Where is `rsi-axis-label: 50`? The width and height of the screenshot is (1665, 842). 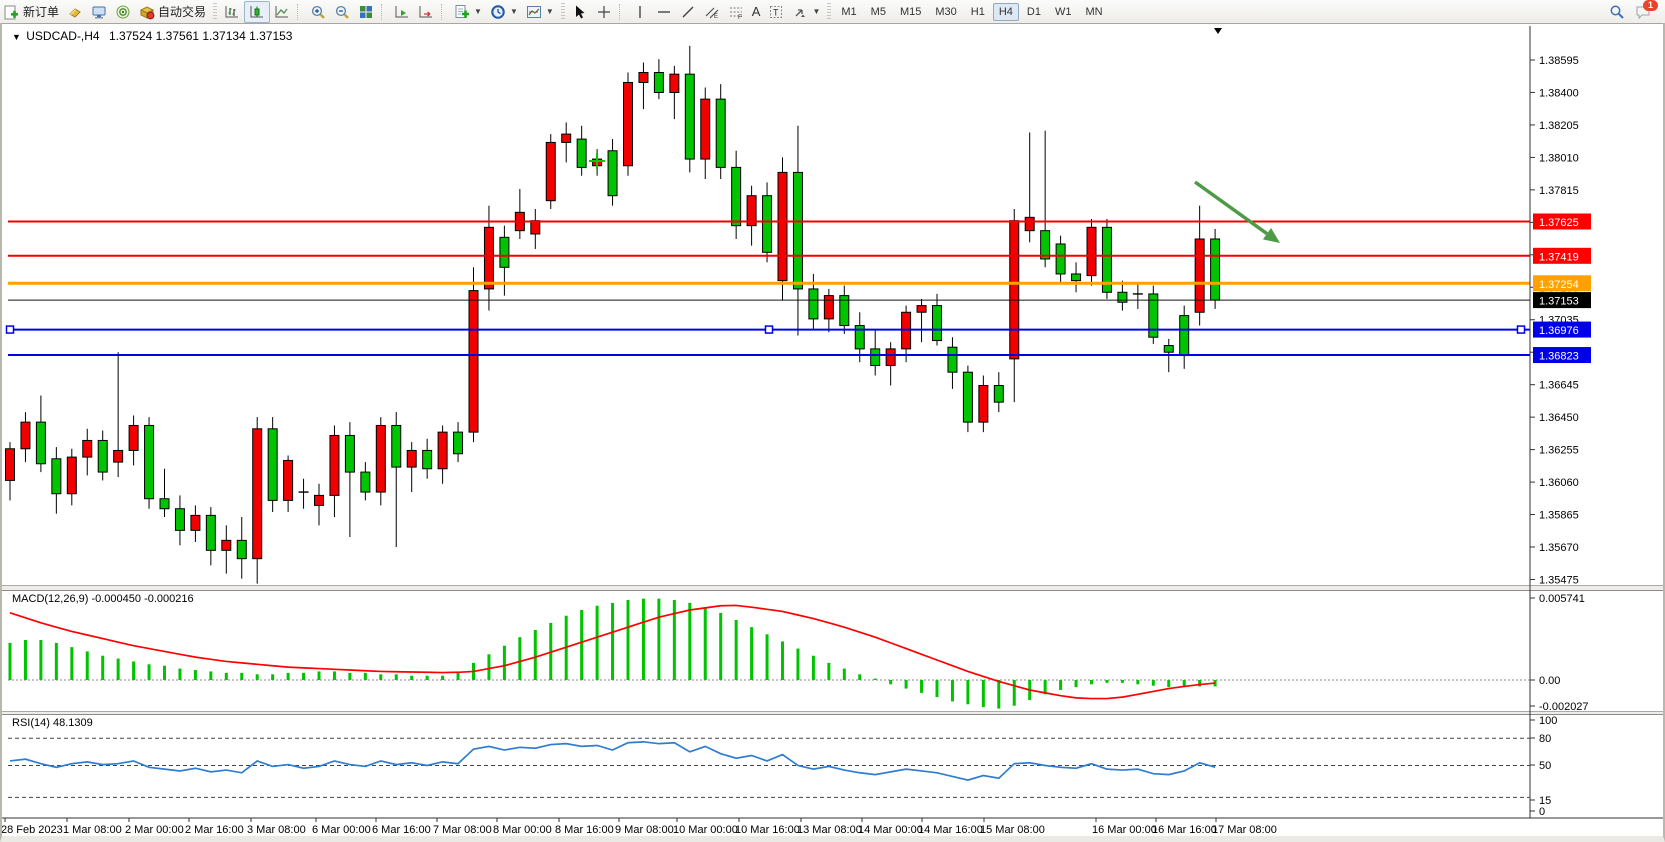 rsi-axis-label: 50 is located at coordinates (1545, 766).